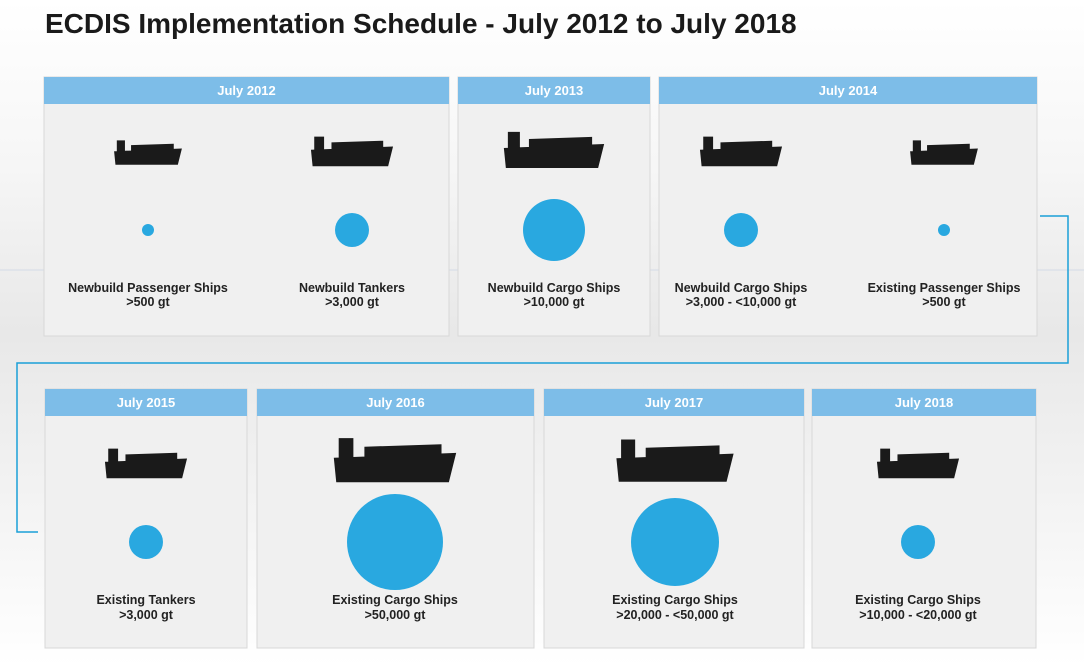 The image size is (1084, 671). What do you see at coordinates (741, 302) in the screenshot?
I see `item-size: >3,000 - <10,000 gt` at bounding box center [741, 302].